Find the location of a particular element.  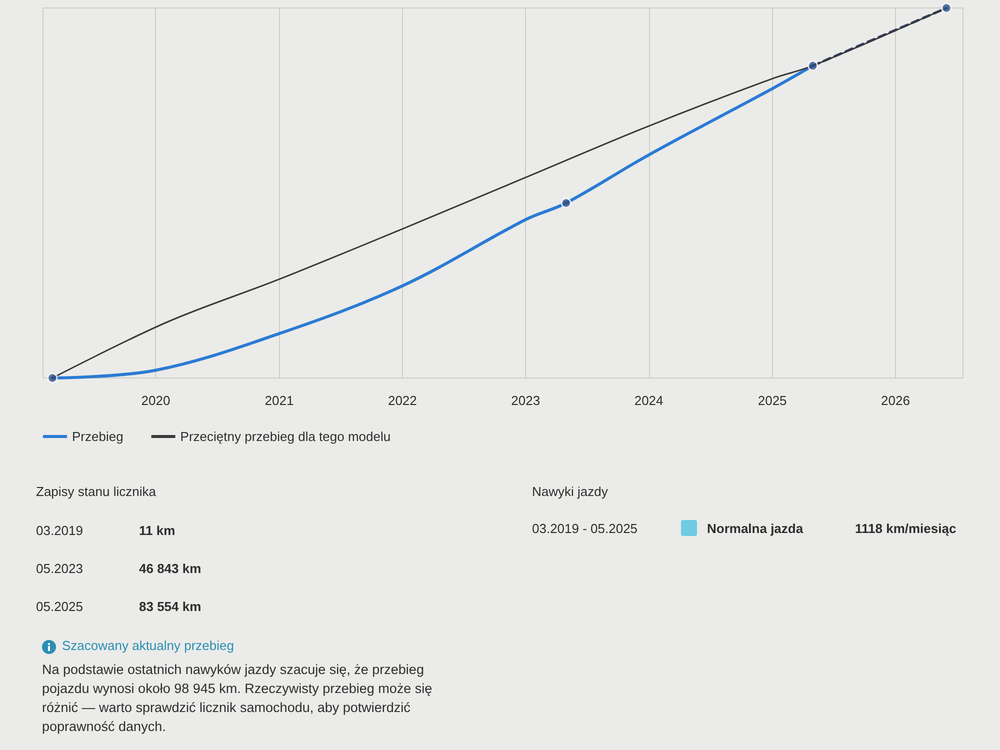

text: 03.2019 is located at coordinates (59, 530).